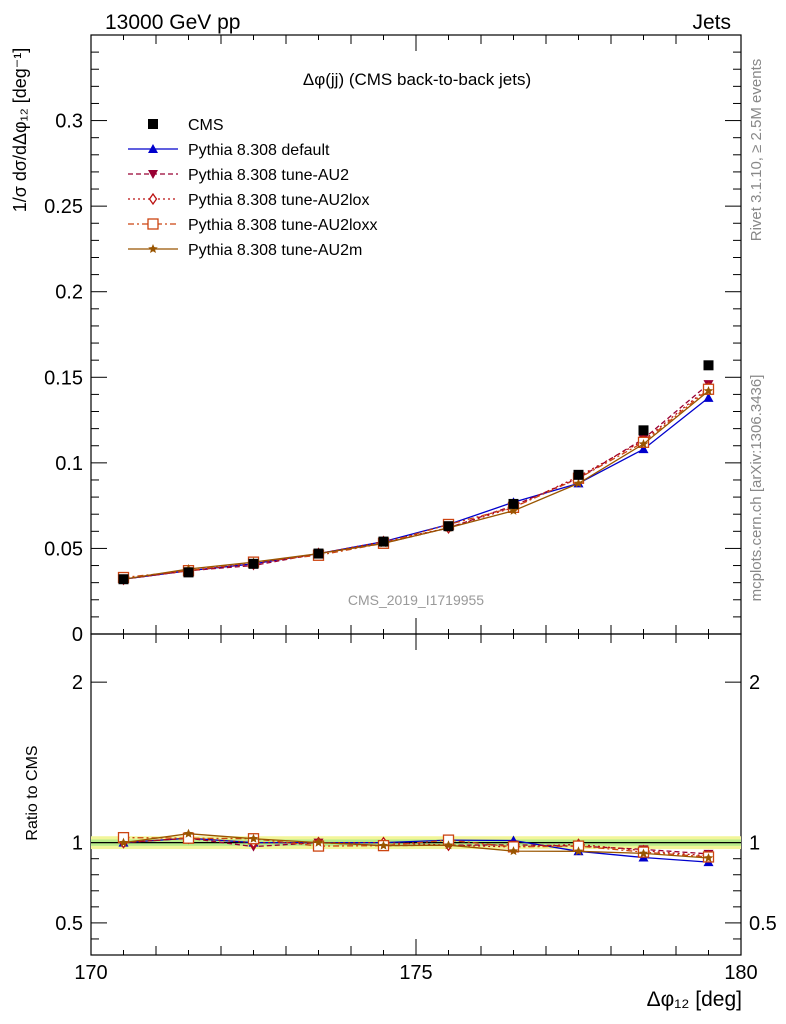 Image resolution: width=786 pixels, height=1024 pixels. Describe the element at coordinates (756, 488) in the screenshot. I see `mcplots-label: mcplots.cern.ch [arXiv:1306.3436]` at that location.